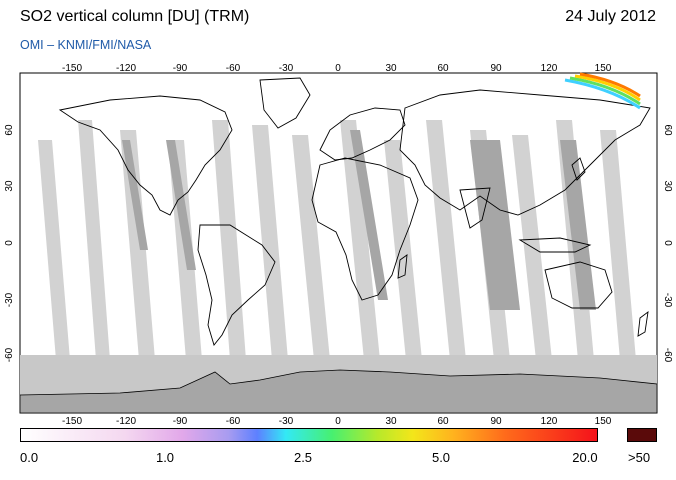 The width and height of the screenshot is (676, 480). What do you see at coordinates (180, 68) in the screenshot?
I see `lon-tick-top: -90` at bounding box center [180, 68].